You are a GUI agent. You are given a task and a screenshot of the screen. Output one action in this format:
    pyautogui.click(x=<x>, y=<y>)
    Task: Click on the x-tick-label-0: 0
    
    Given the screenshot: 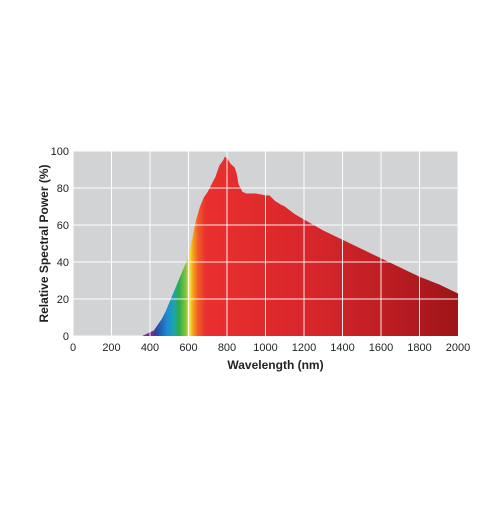 What is the action you would take?
    pyautogui.click(x=73, y=348)
    